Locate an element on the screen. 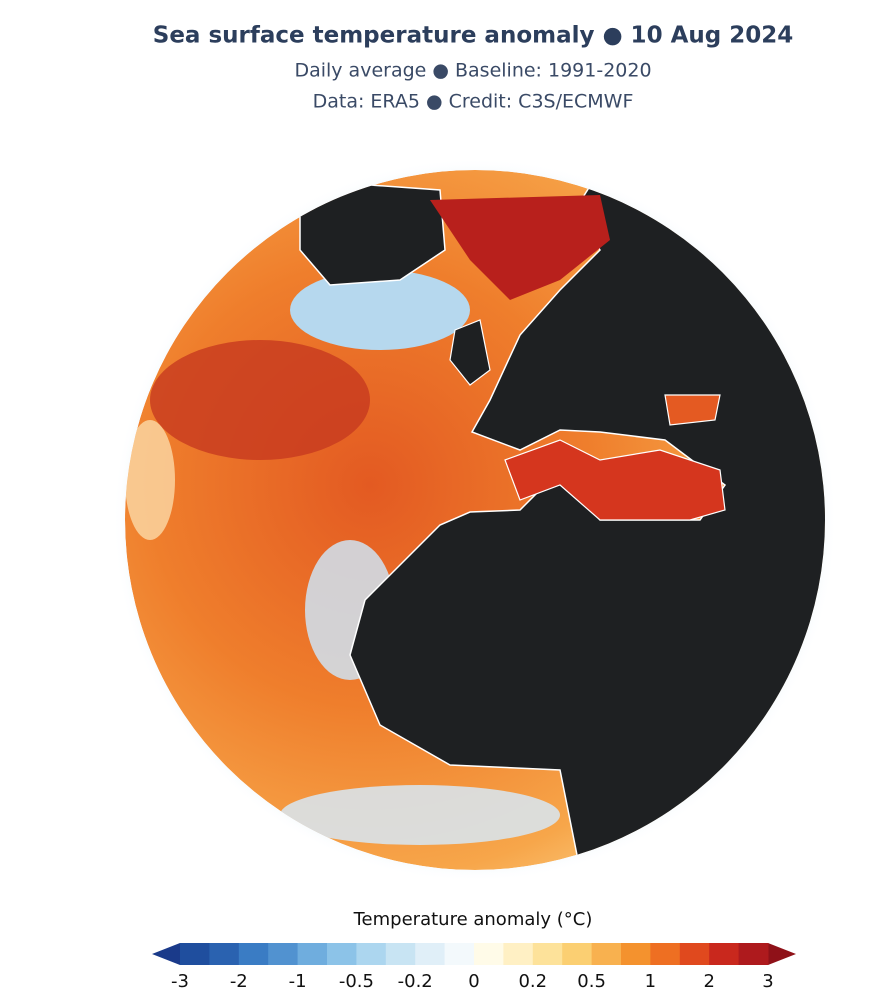 The width and height of the screenshot is (891, 1004). britain is located at coordinates (470, 352).